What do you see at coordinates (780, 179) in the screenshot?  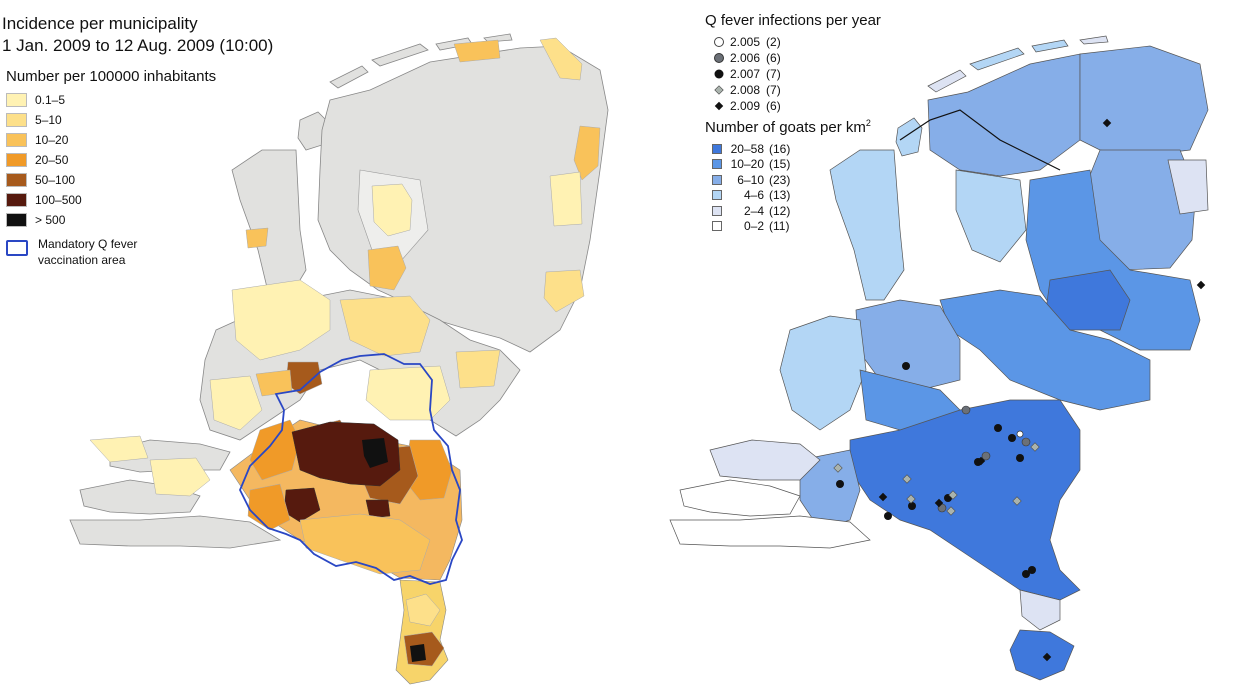 I see `goat-count: (23)` at bounding box center [780, 179].